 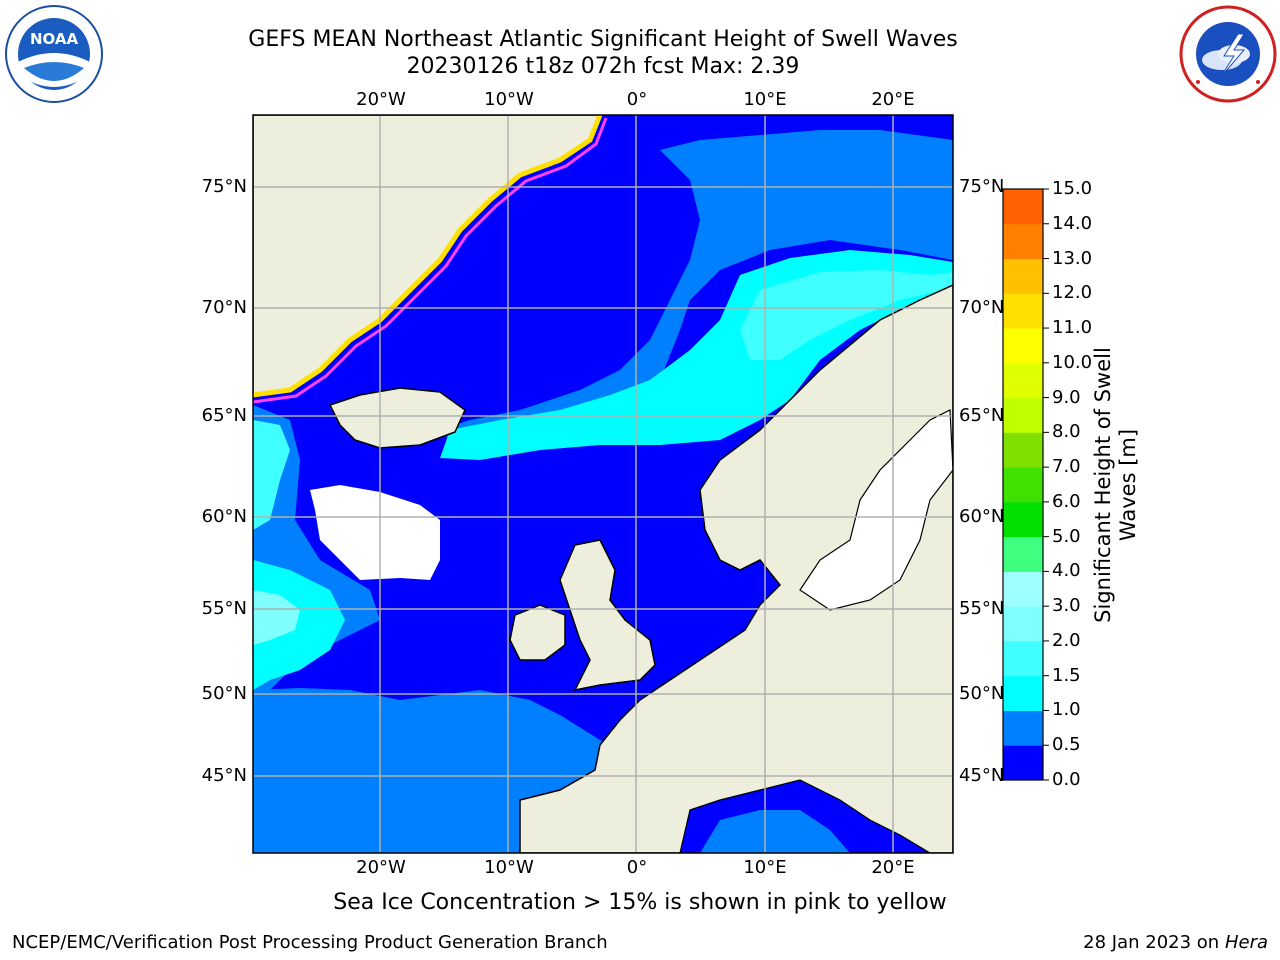 What do you see at coordinates (637, 867) in the screenshot?
I see `lon-label-bottom: 0°` at bounding box center [637, 867].